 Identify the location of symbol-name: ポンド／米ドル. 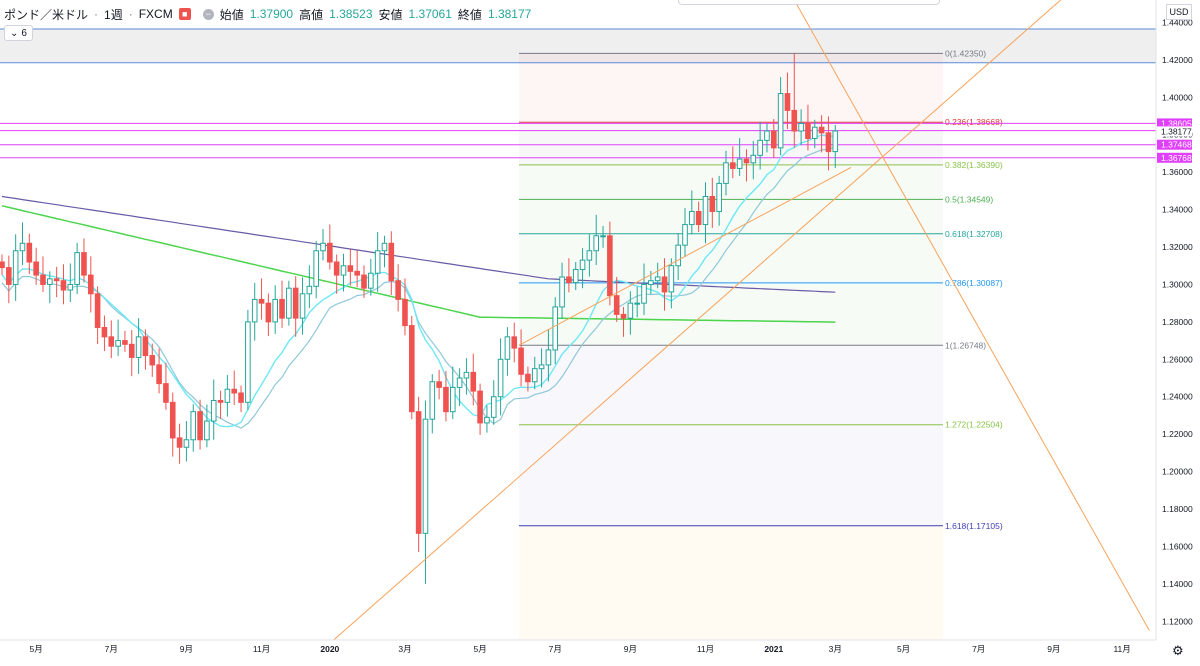
(46, 14).